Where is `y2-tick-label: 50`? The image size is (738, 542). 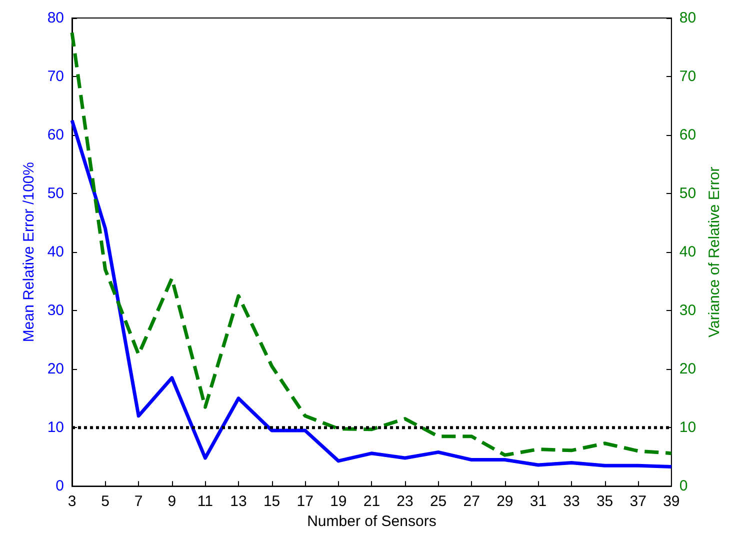 y2-tick-label: 50 is located at coordinates (687, 193).